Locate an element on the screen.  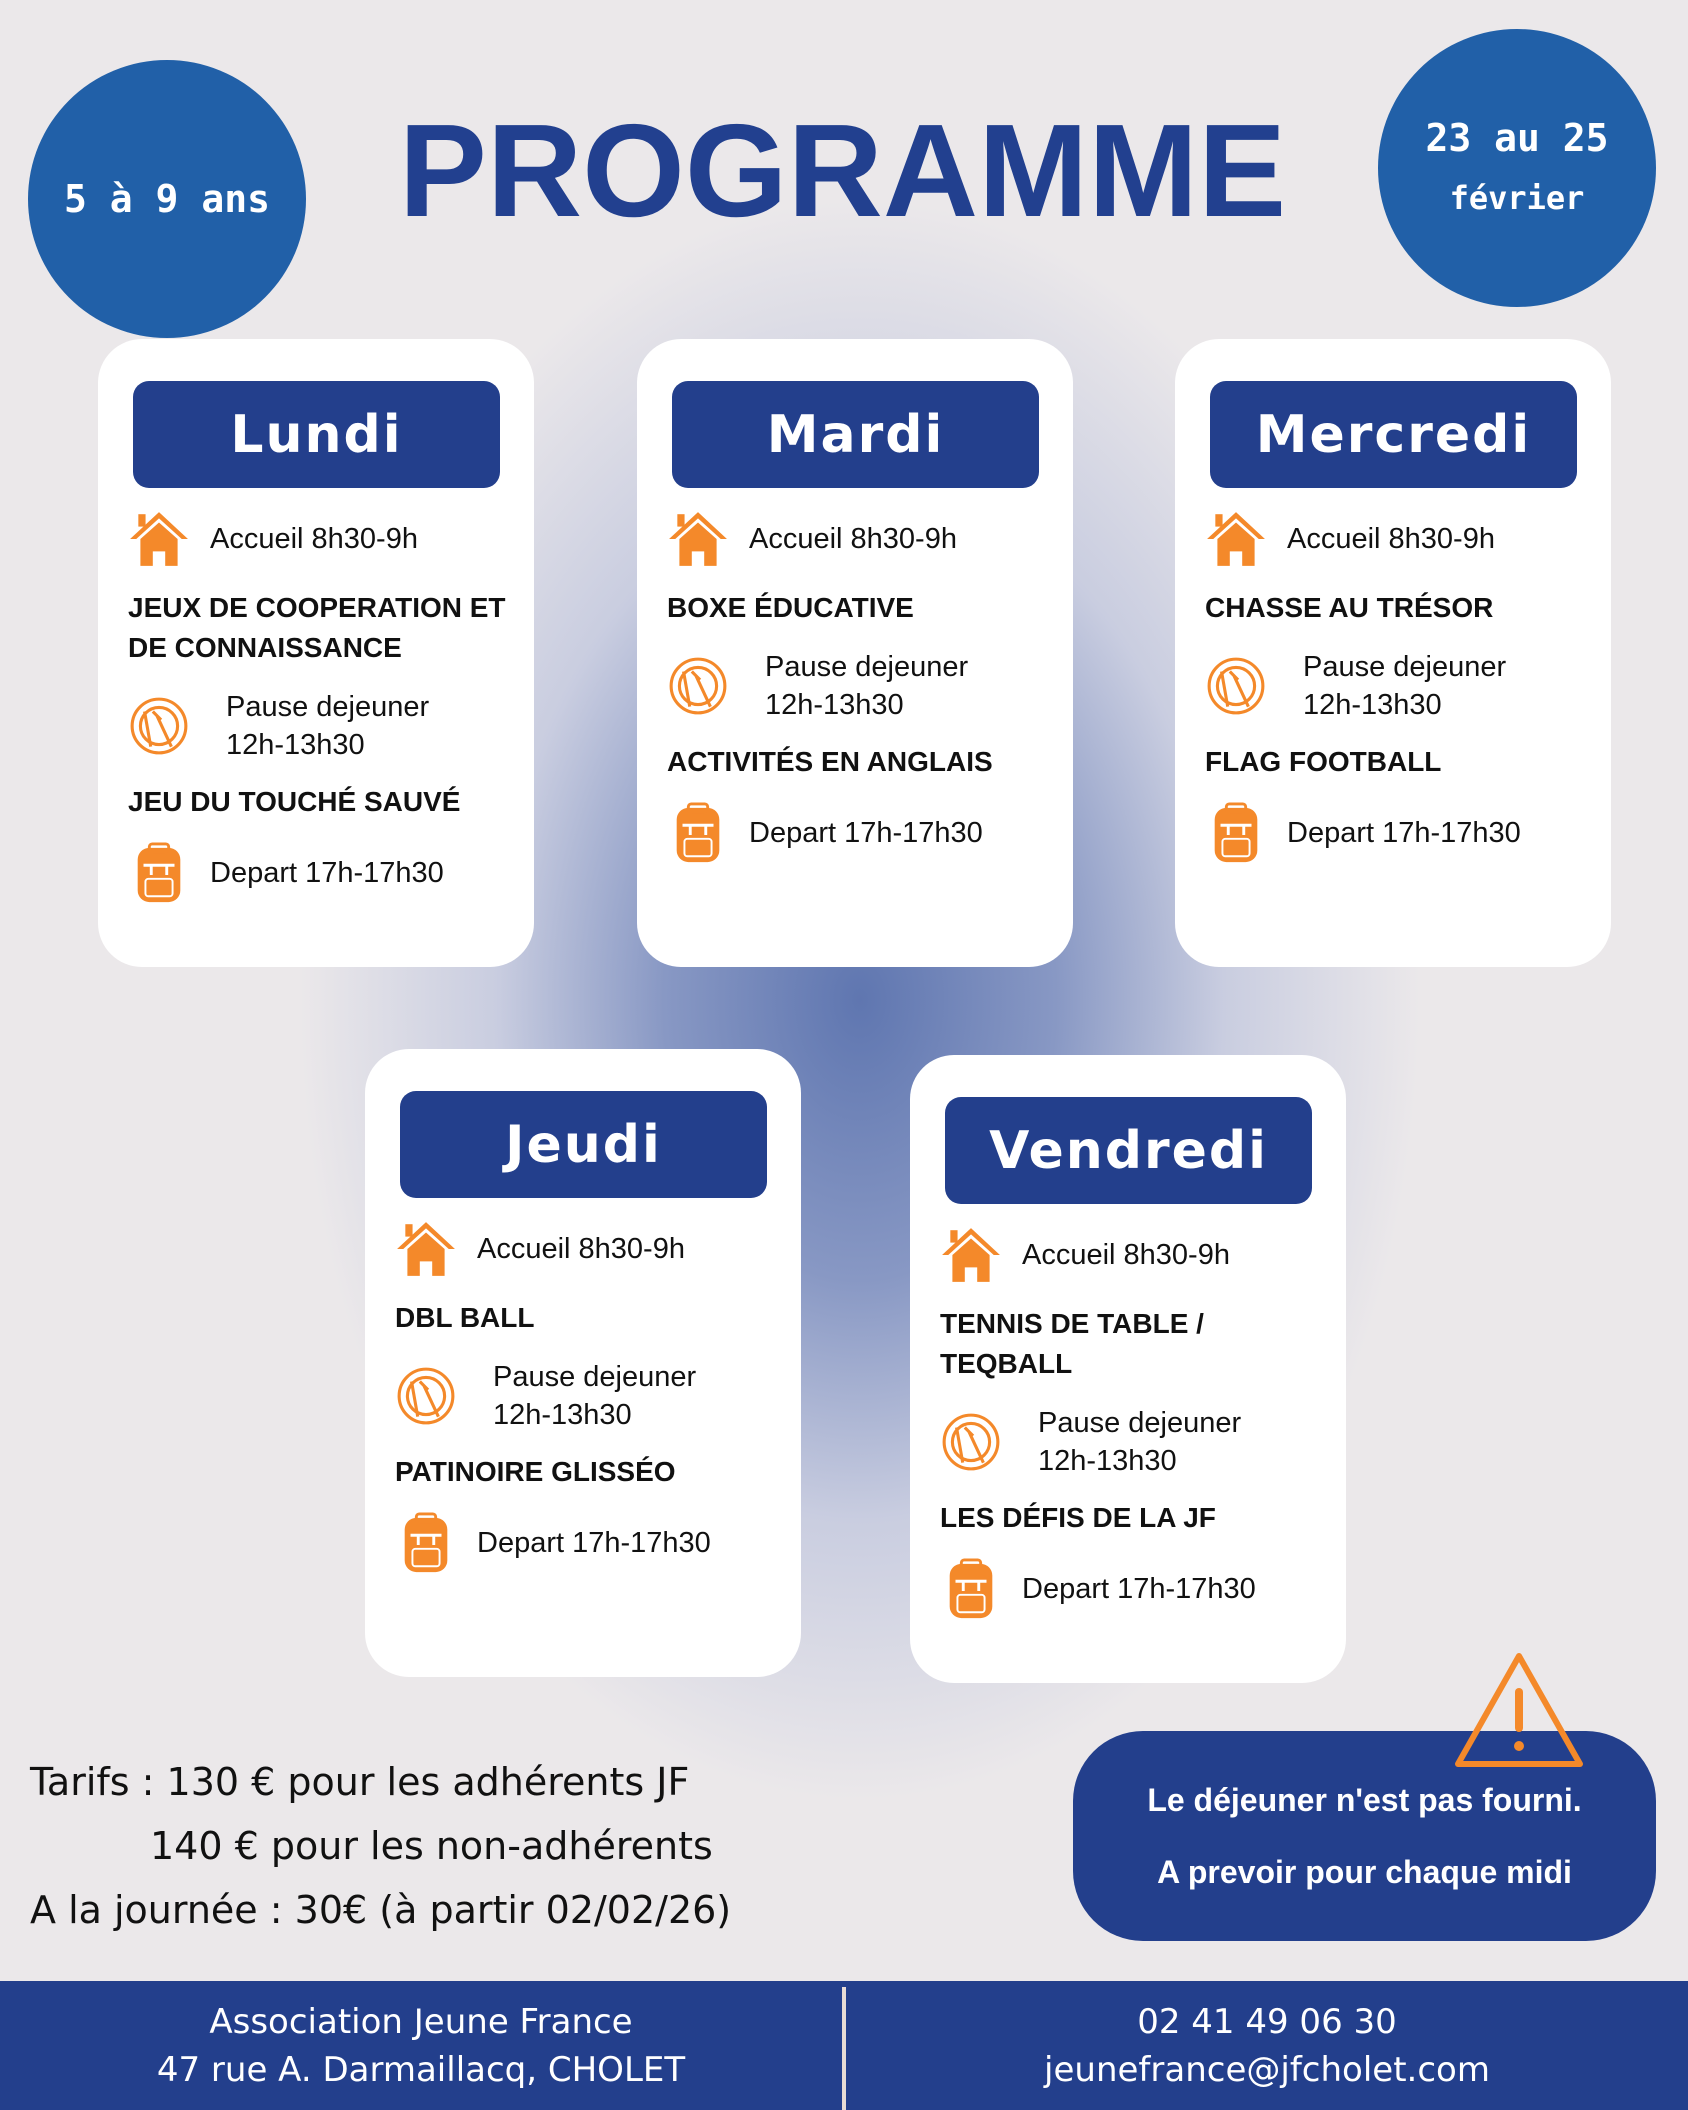
morning-activity: DBL BALL is located at coordinates (465, 1317).